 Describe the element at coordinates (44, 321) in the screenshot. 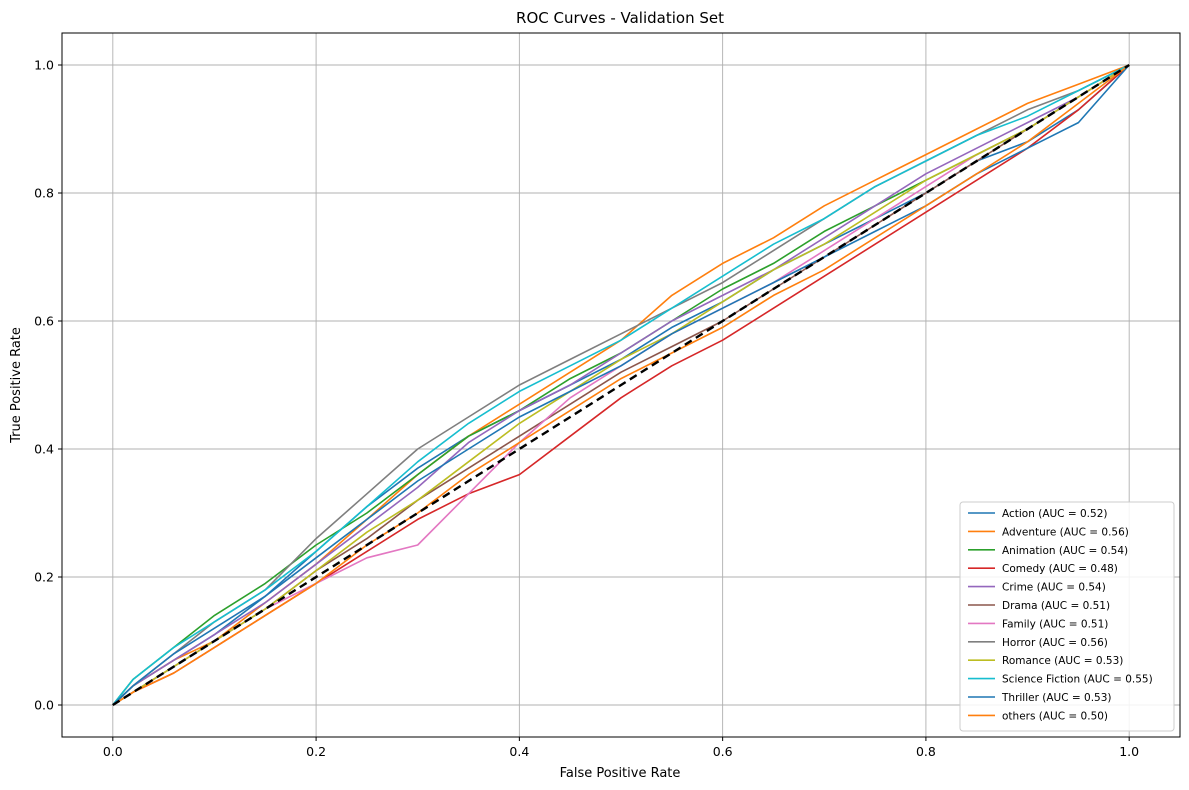

I see `y-tick-label: 0.6` at that location.